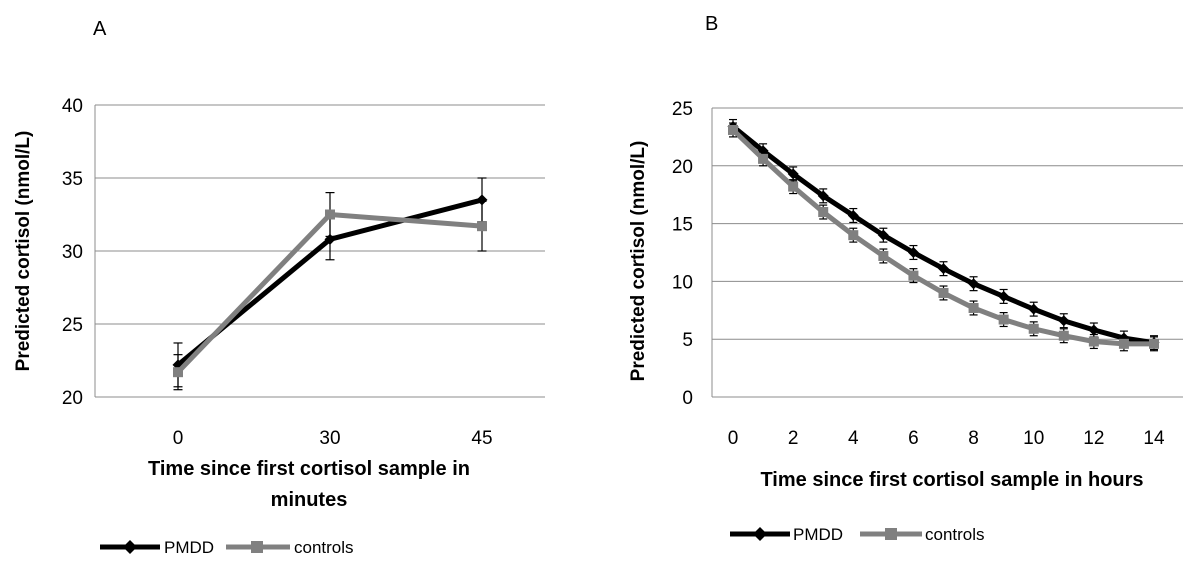  Describe the element at coordinates (1154, 438) in the screenshot. I see `x-tick-label: 14` at that location.